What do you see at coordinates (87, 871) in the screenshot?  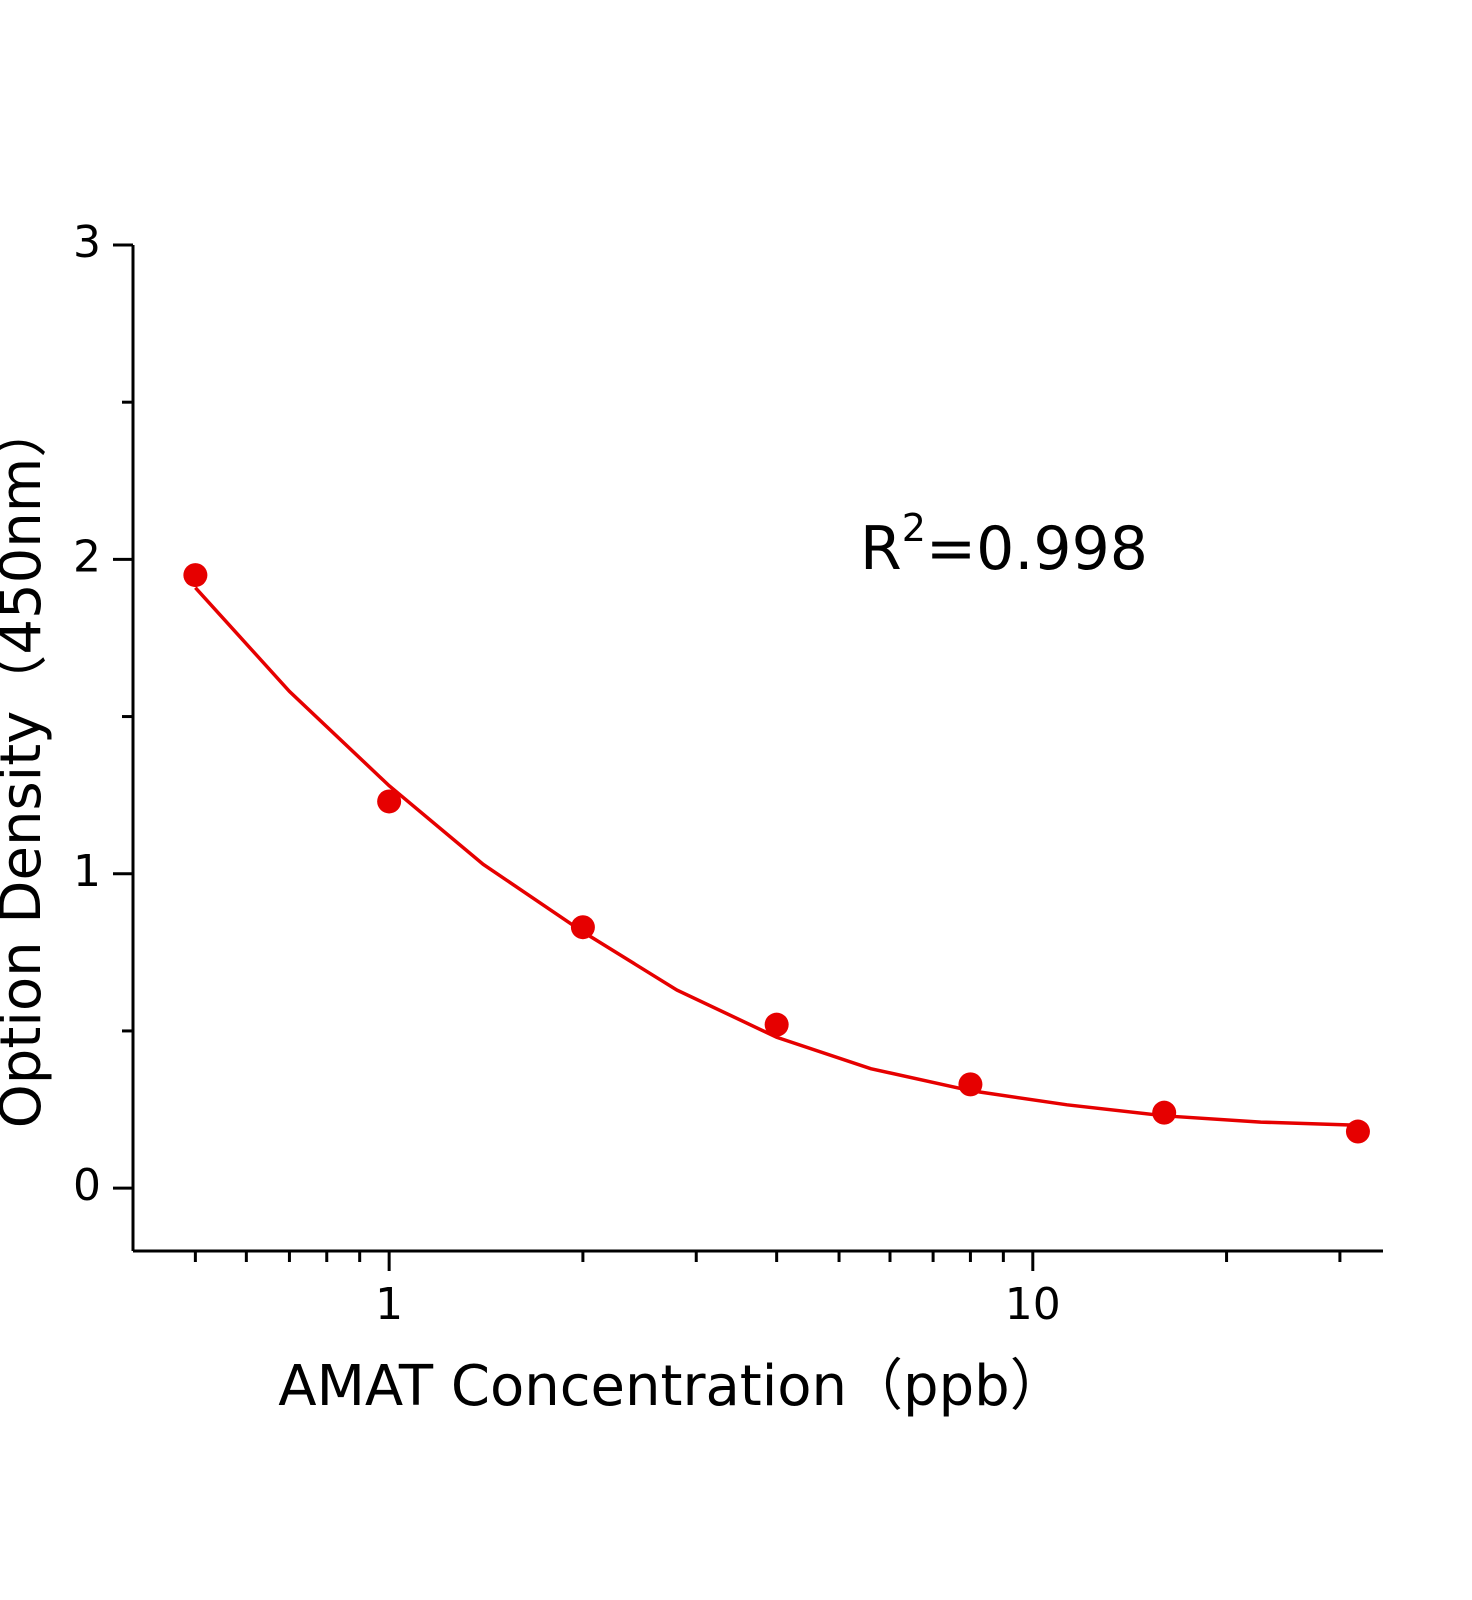 I see `y-tick-label: 1` at bounding box center [87, 871].